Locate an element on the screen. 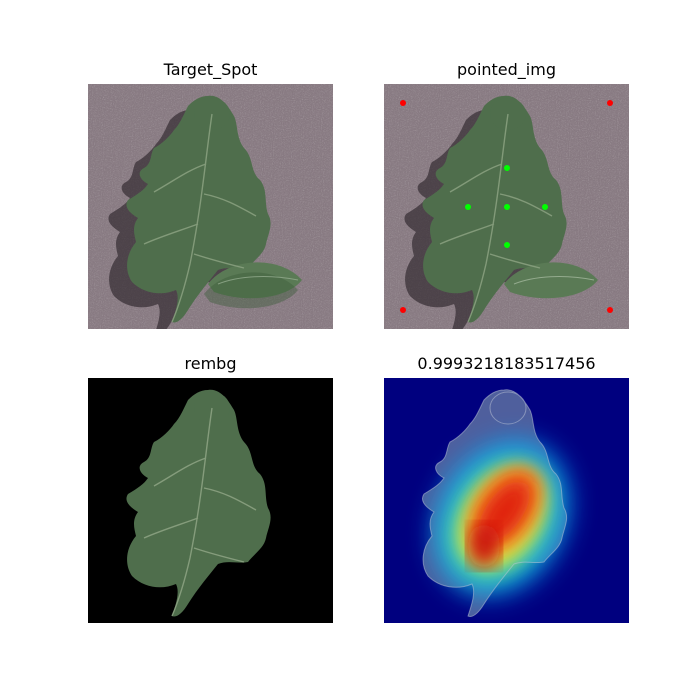 The image size is (700, 700). panel-heatmap-image is located at coordinates (506, 500).